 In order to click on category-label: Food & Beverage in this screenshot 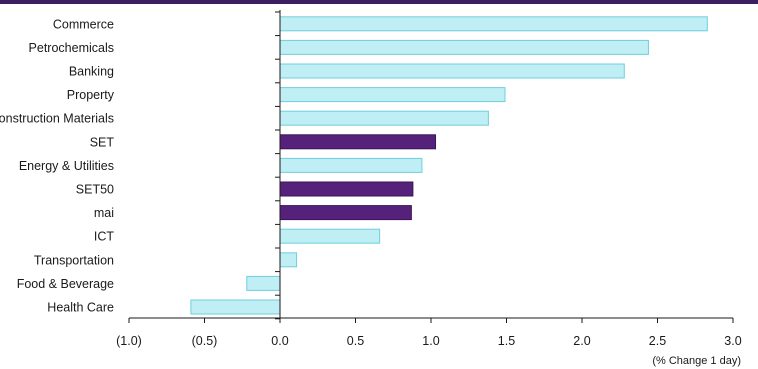, I will do `click(65, 284)`.